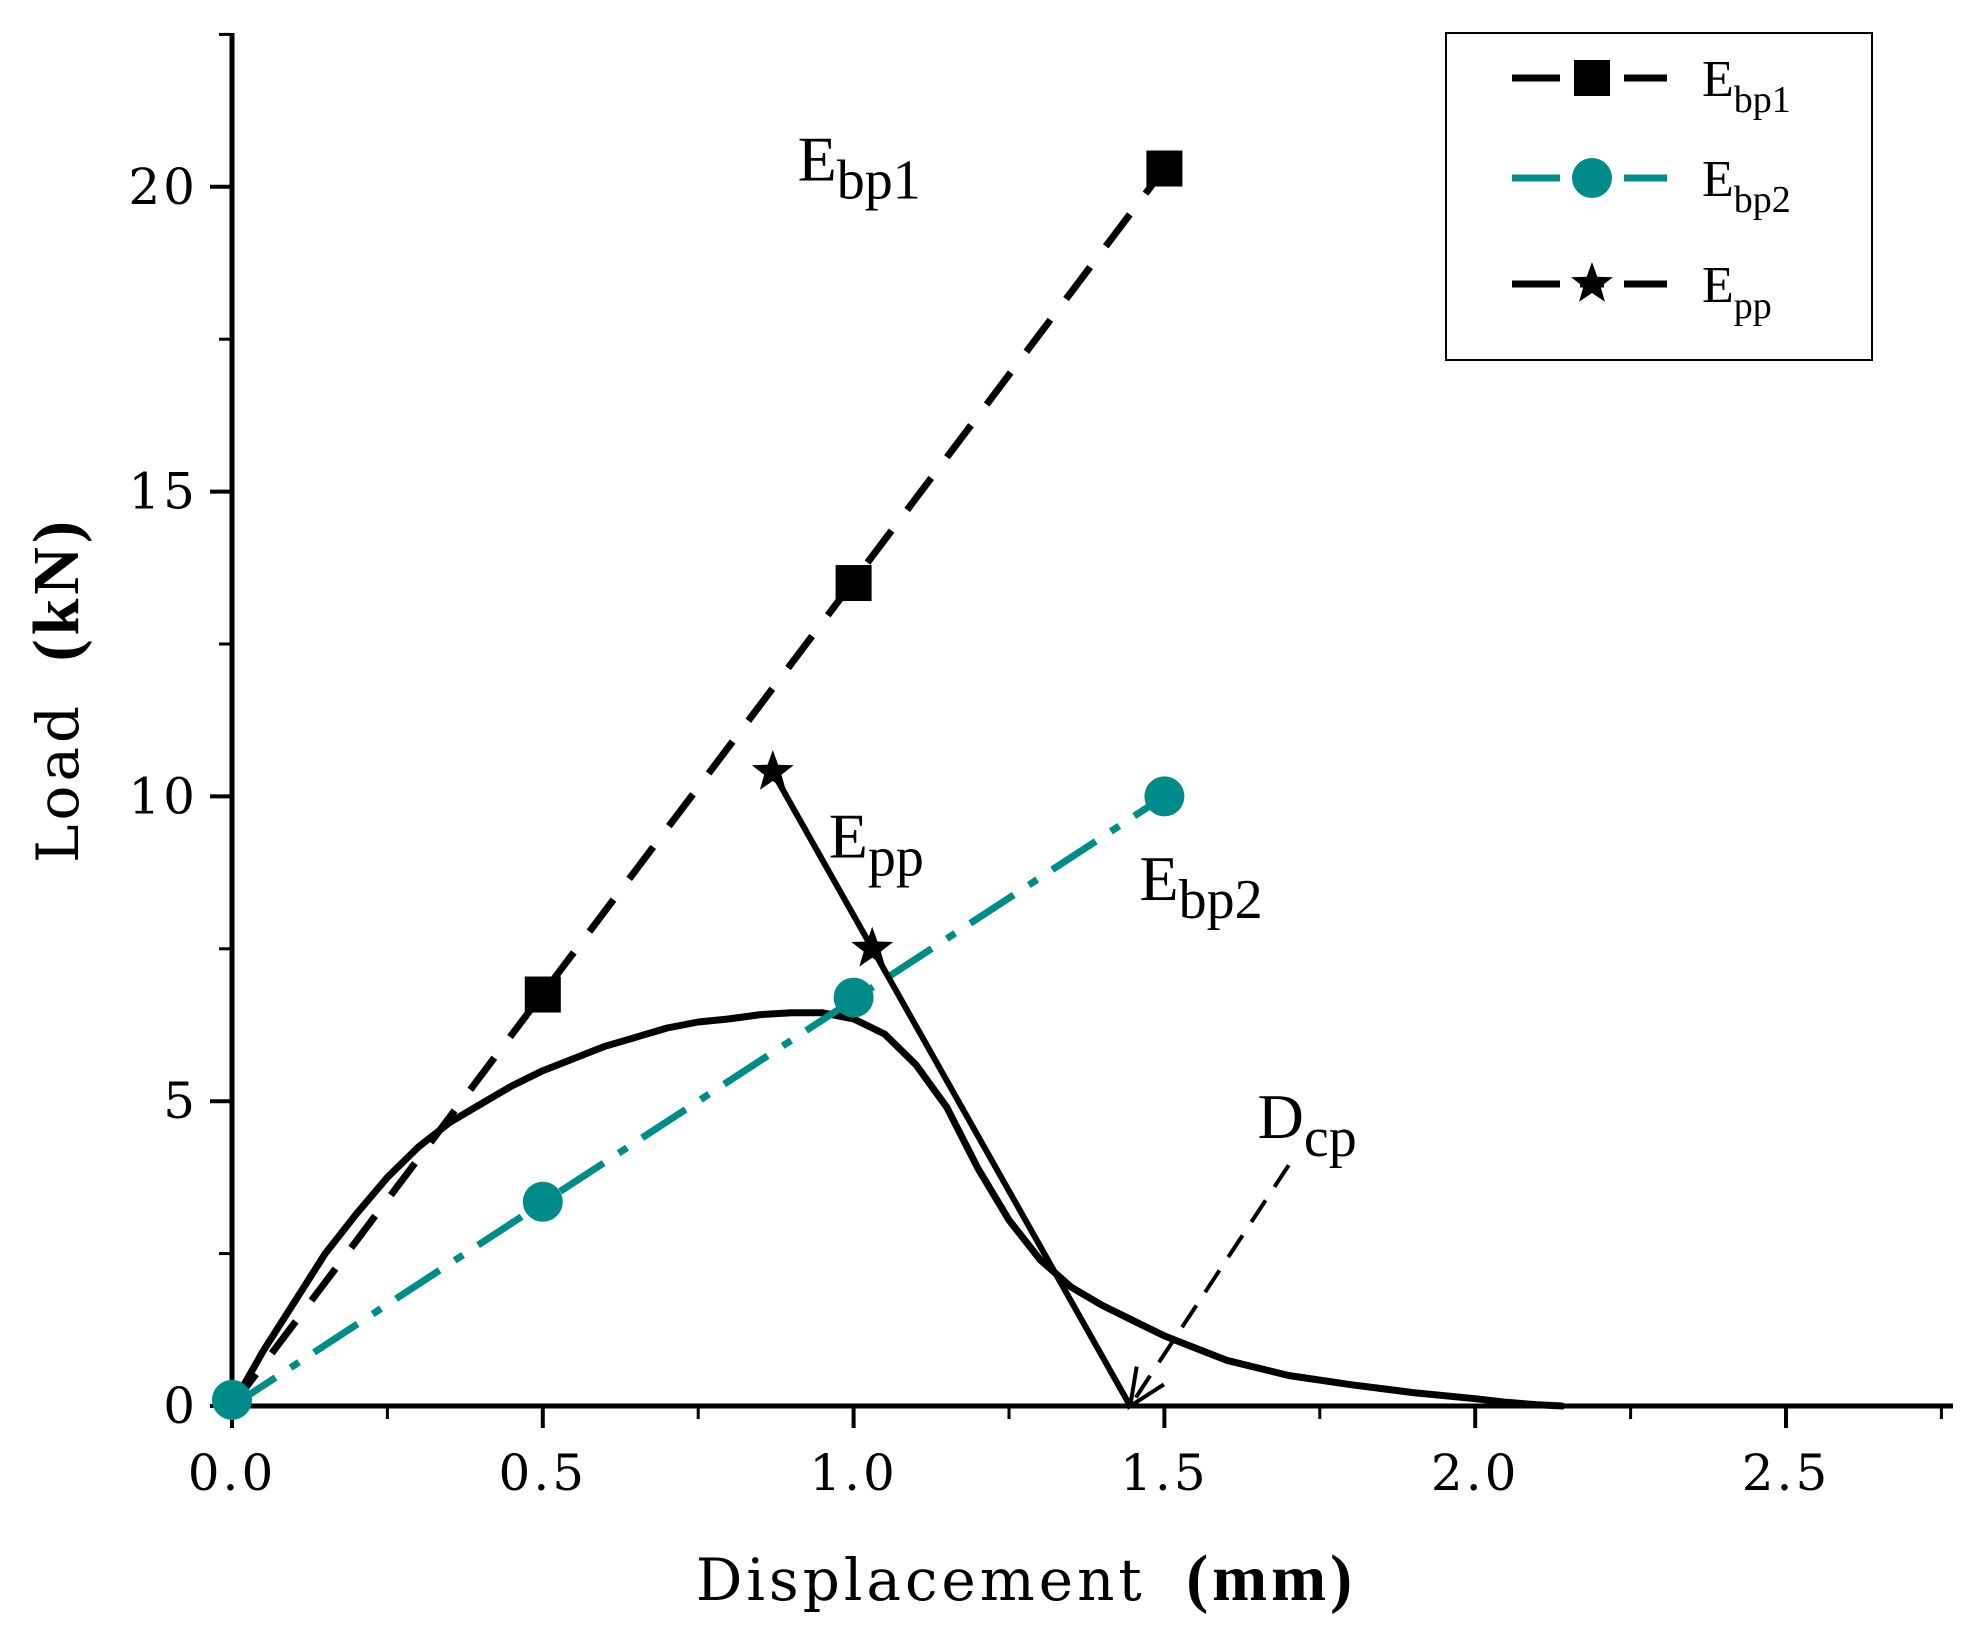 The height and width of the screenshot is (1637, 1966). Describe the element at coordinates (180, 1101) in the screenshot. I see `y-tick-label: 5` at that location.